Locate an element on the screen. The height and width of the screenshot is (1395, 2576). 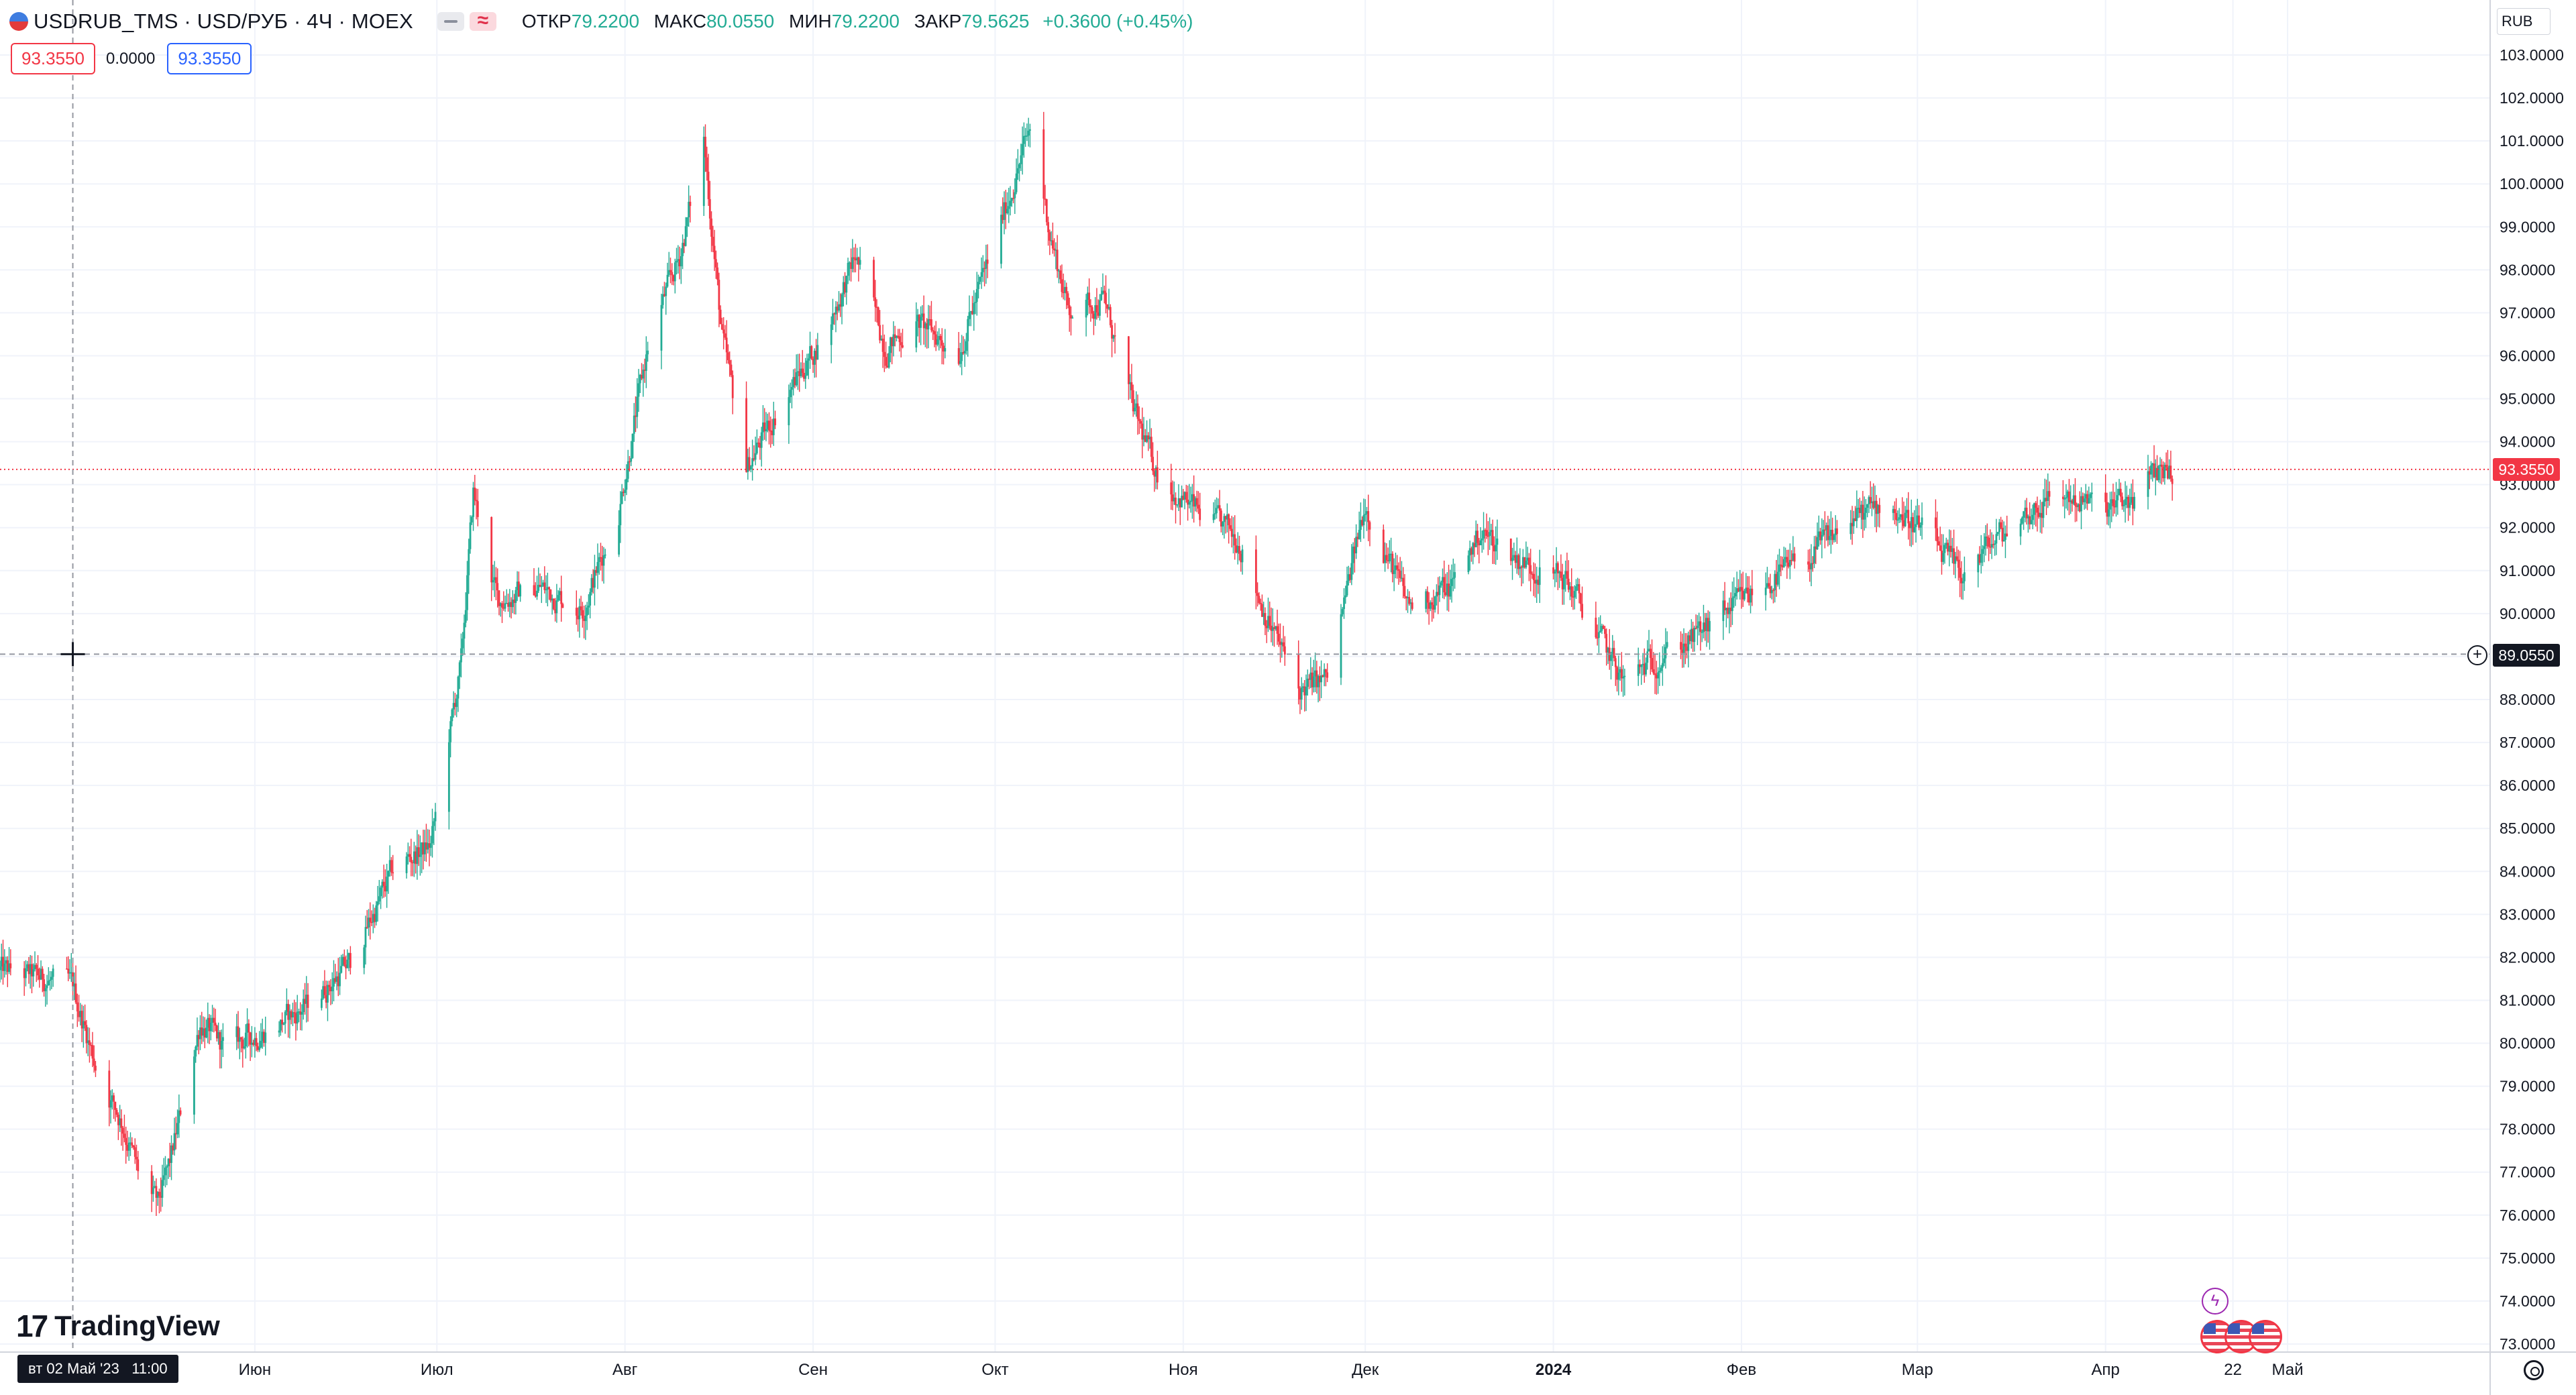
x-tick-label: 22 is located at coordinates (2233, 1370).